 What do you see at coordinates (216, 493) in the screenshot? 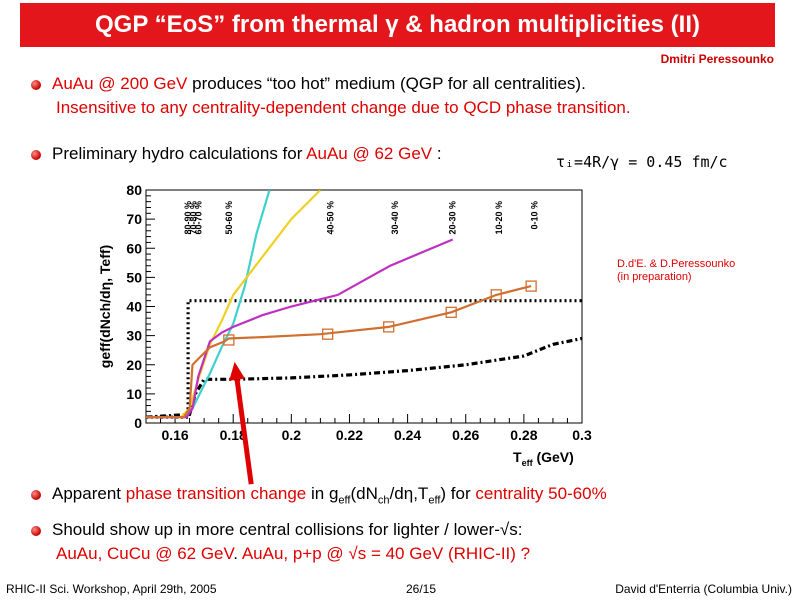
I see `phase-transition-text: phase transition change` at bounding box center [216, 493].